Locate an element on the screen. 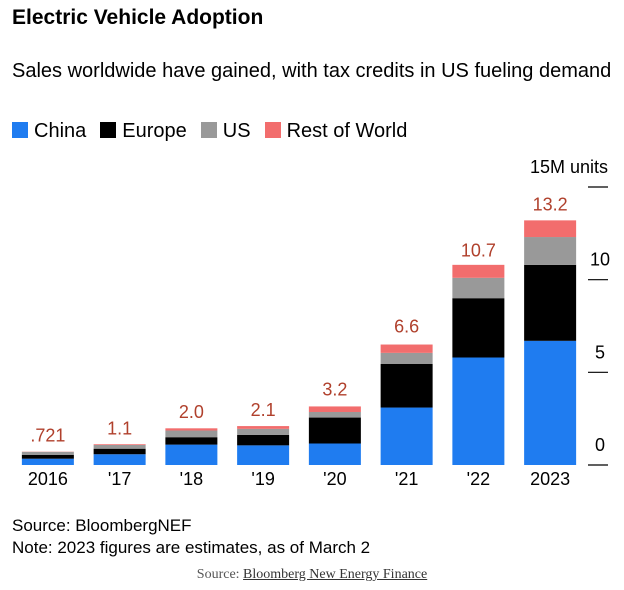 This screenshot has height=590, width=624. y-tick-label: 5 is located at coordinates (600, 352).